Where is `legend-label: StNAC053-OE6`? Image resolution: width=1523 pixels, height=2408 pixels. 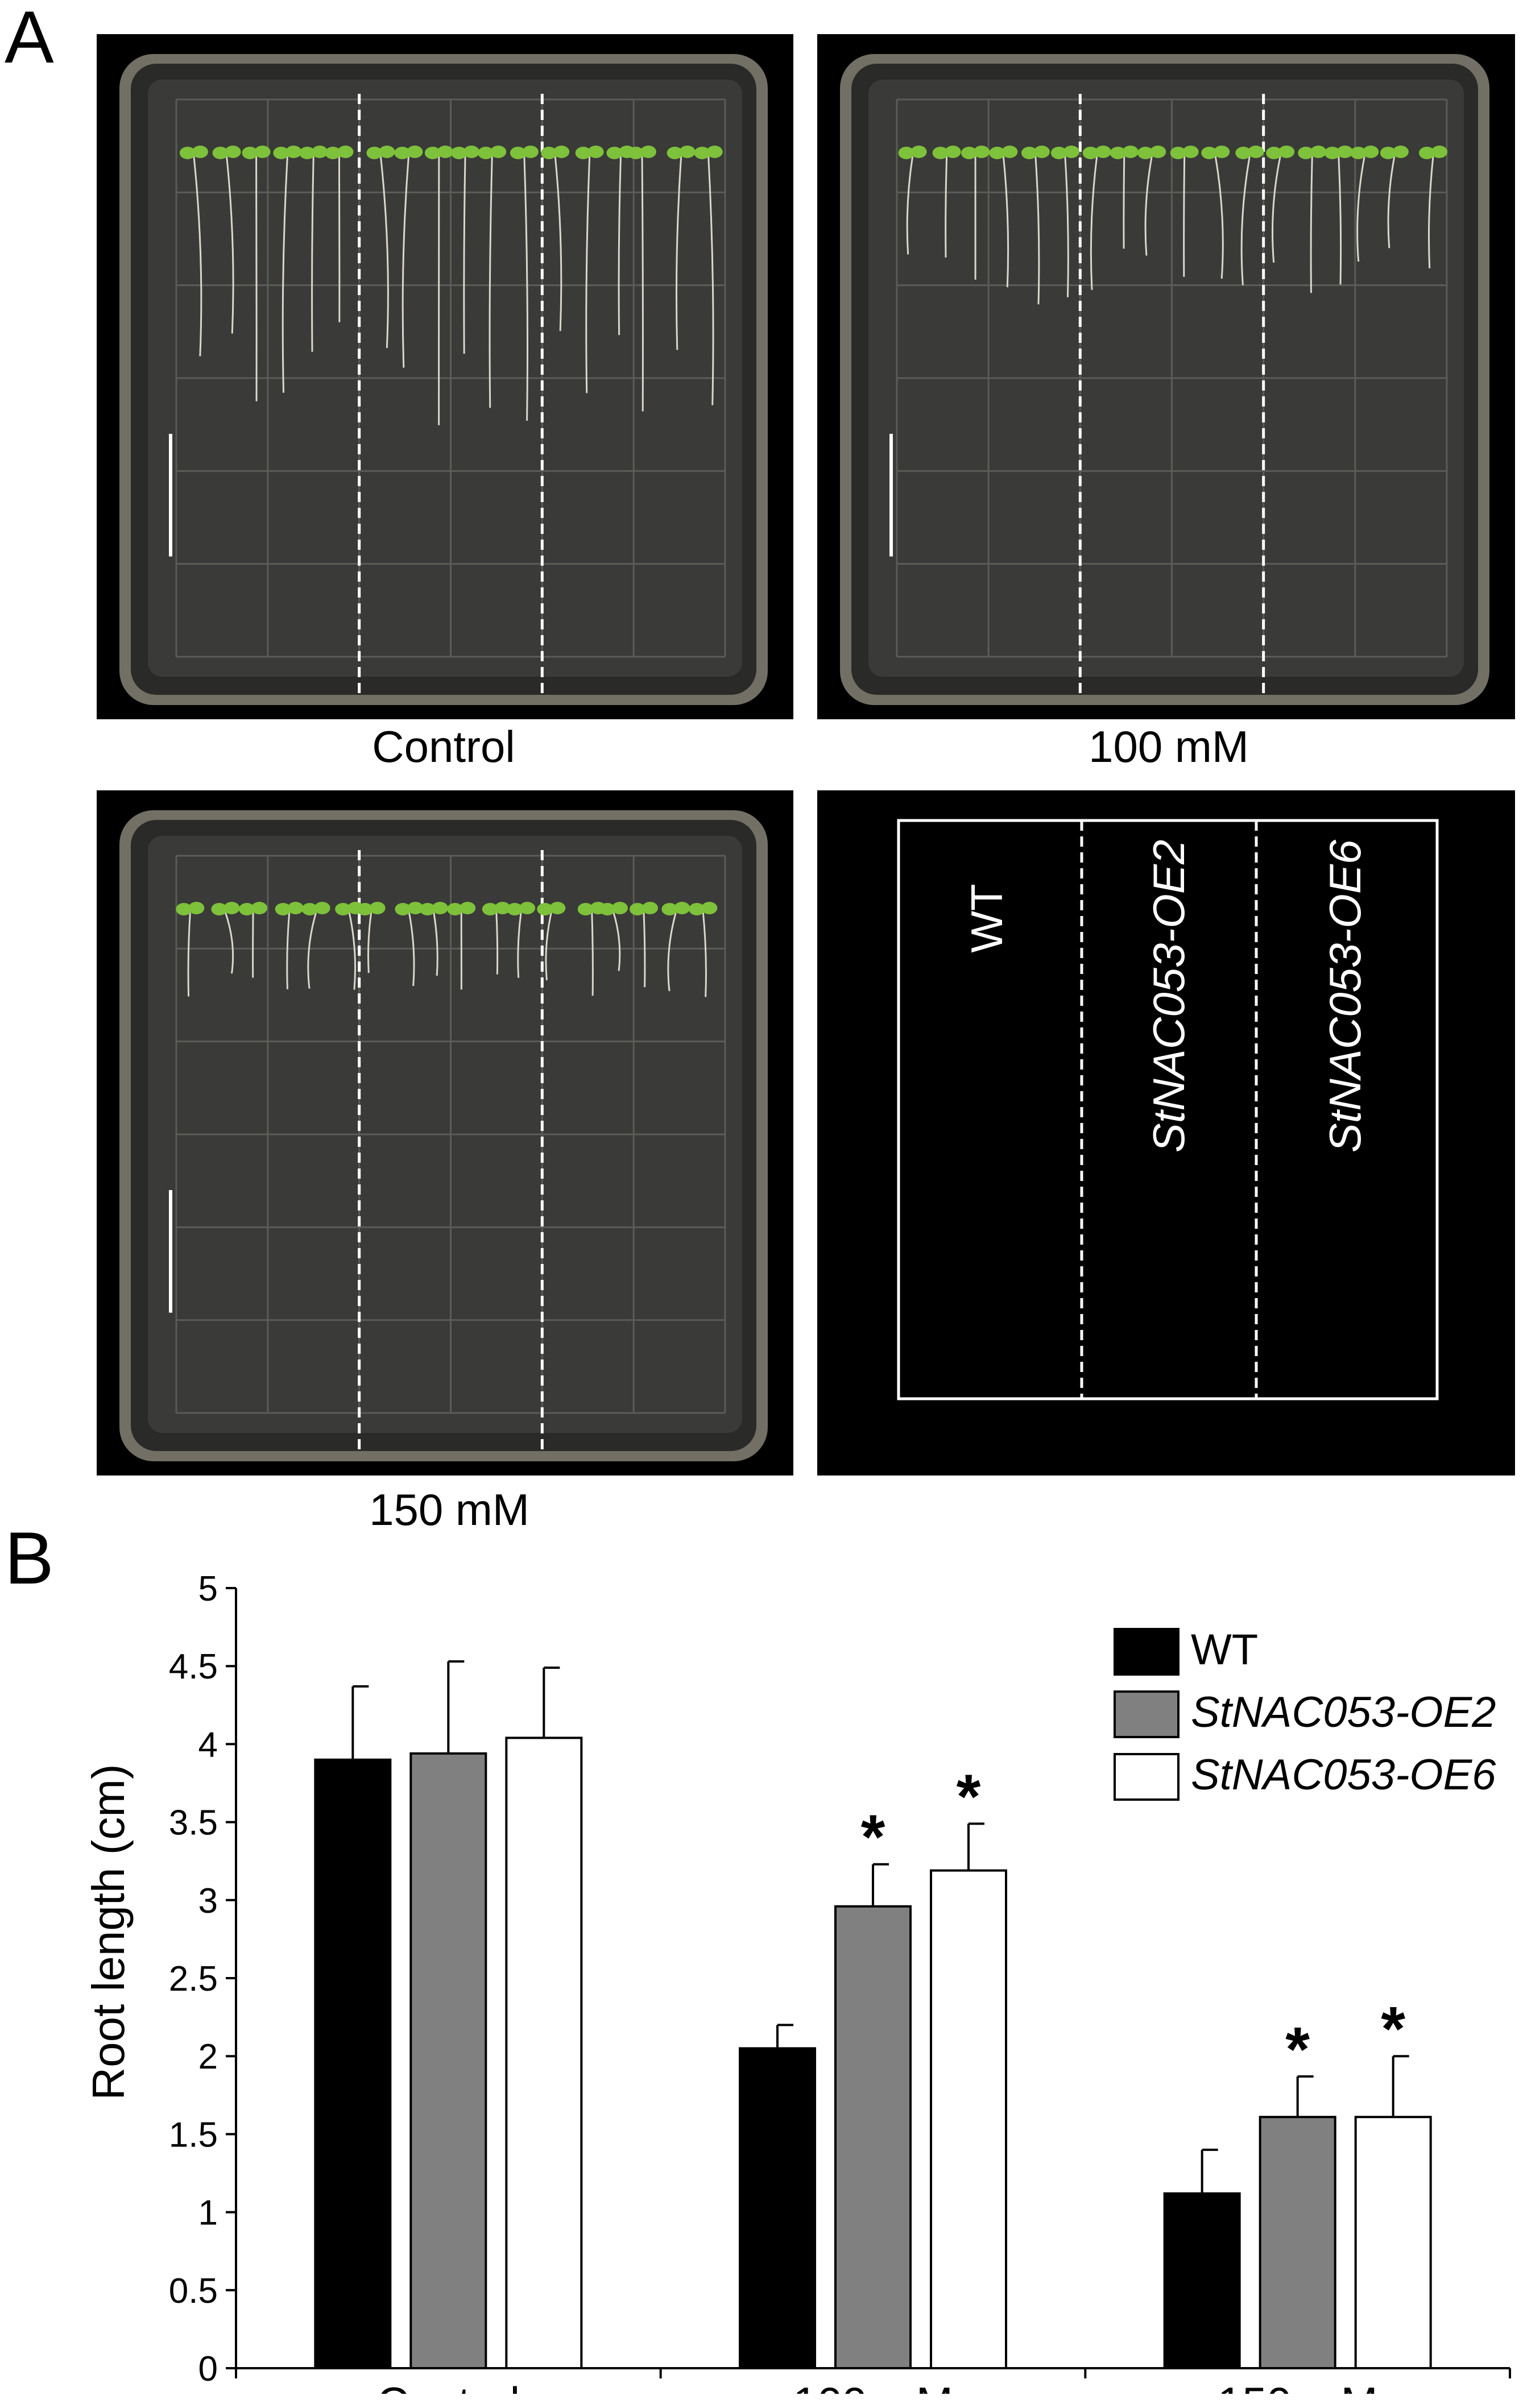 legend-label: StNAC053-OE6 is located at coordinates (1343, 1775).